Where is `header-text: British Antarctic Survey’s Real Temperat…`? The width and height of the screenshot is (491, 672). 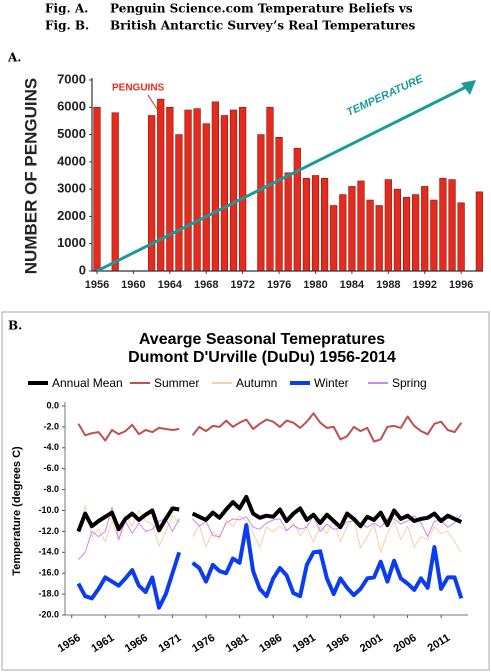 header-text: British Antarctic Survey’s Real Temperat… is located at coordinates (263, 26).